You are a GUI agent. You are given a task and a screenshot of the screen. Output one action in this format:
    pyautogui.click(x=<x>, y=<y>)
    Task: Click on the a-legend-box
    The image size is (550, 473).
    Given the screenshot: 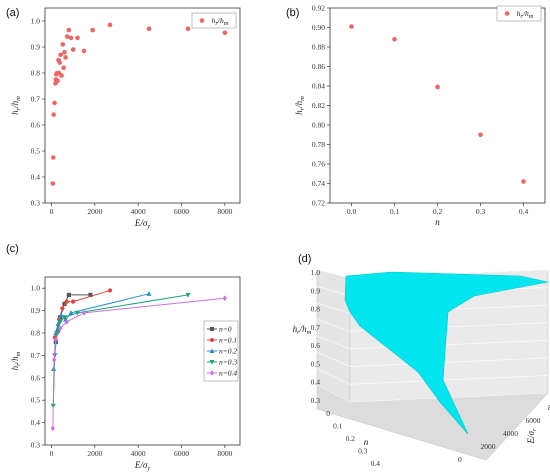 What is the action you would take?
    pyautogui.click(x=214, y=20)
    